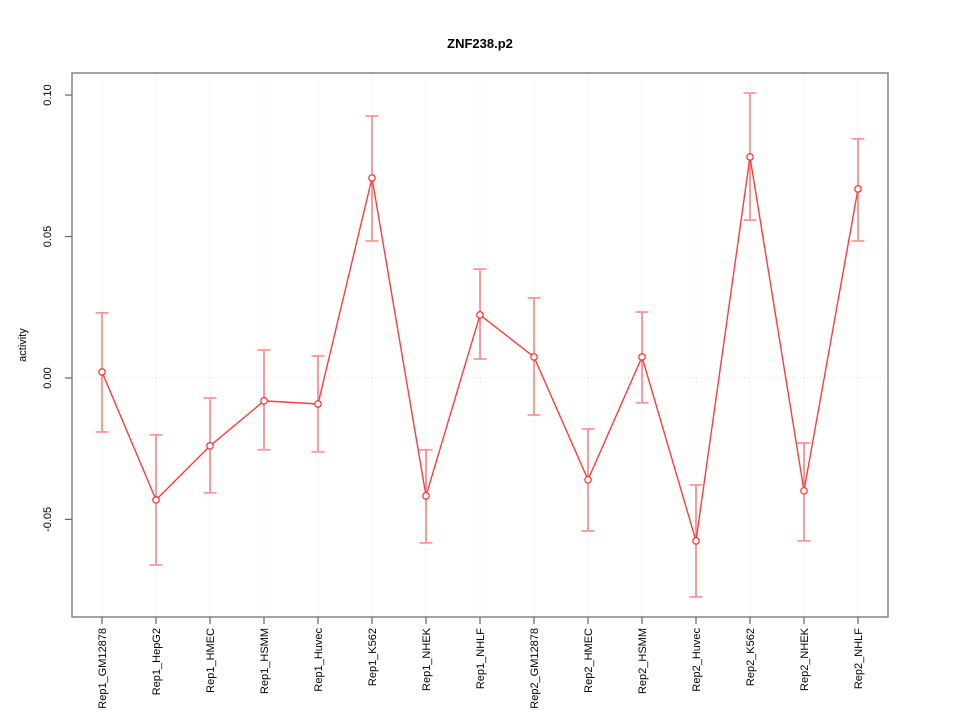 The image size is (960, 720). I want to click on y-tick-label: 0.00, so click(48, 377).